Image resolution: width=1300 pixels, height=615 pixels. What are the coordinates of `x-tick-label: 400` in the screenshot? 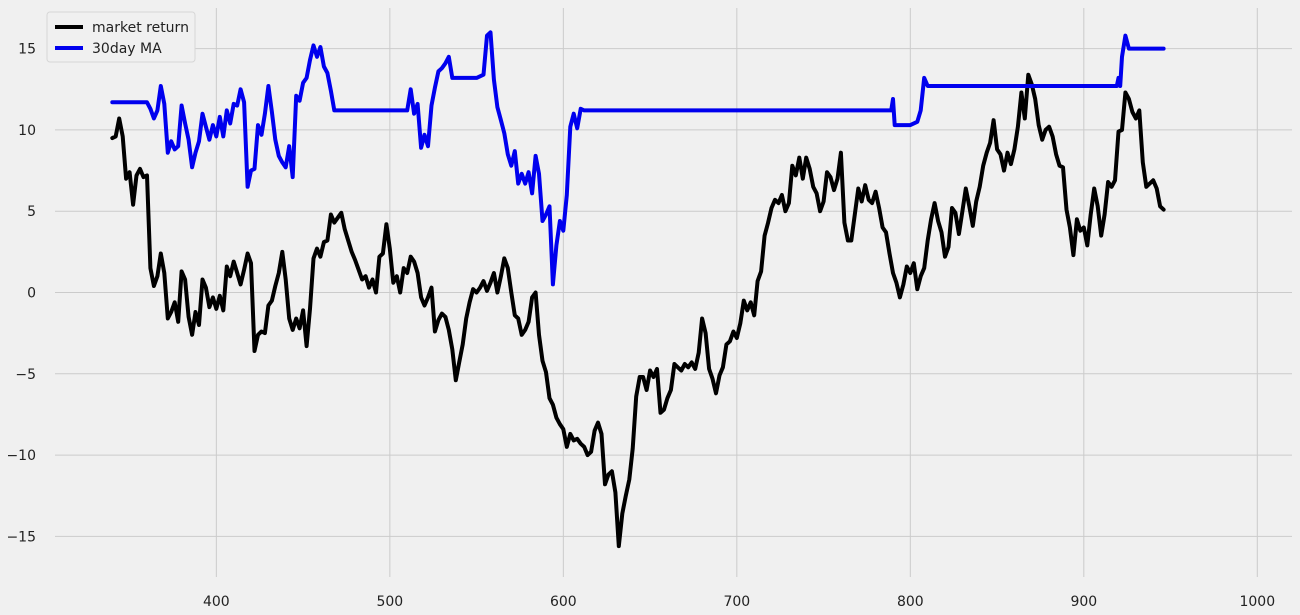 It's located at (216, 602).